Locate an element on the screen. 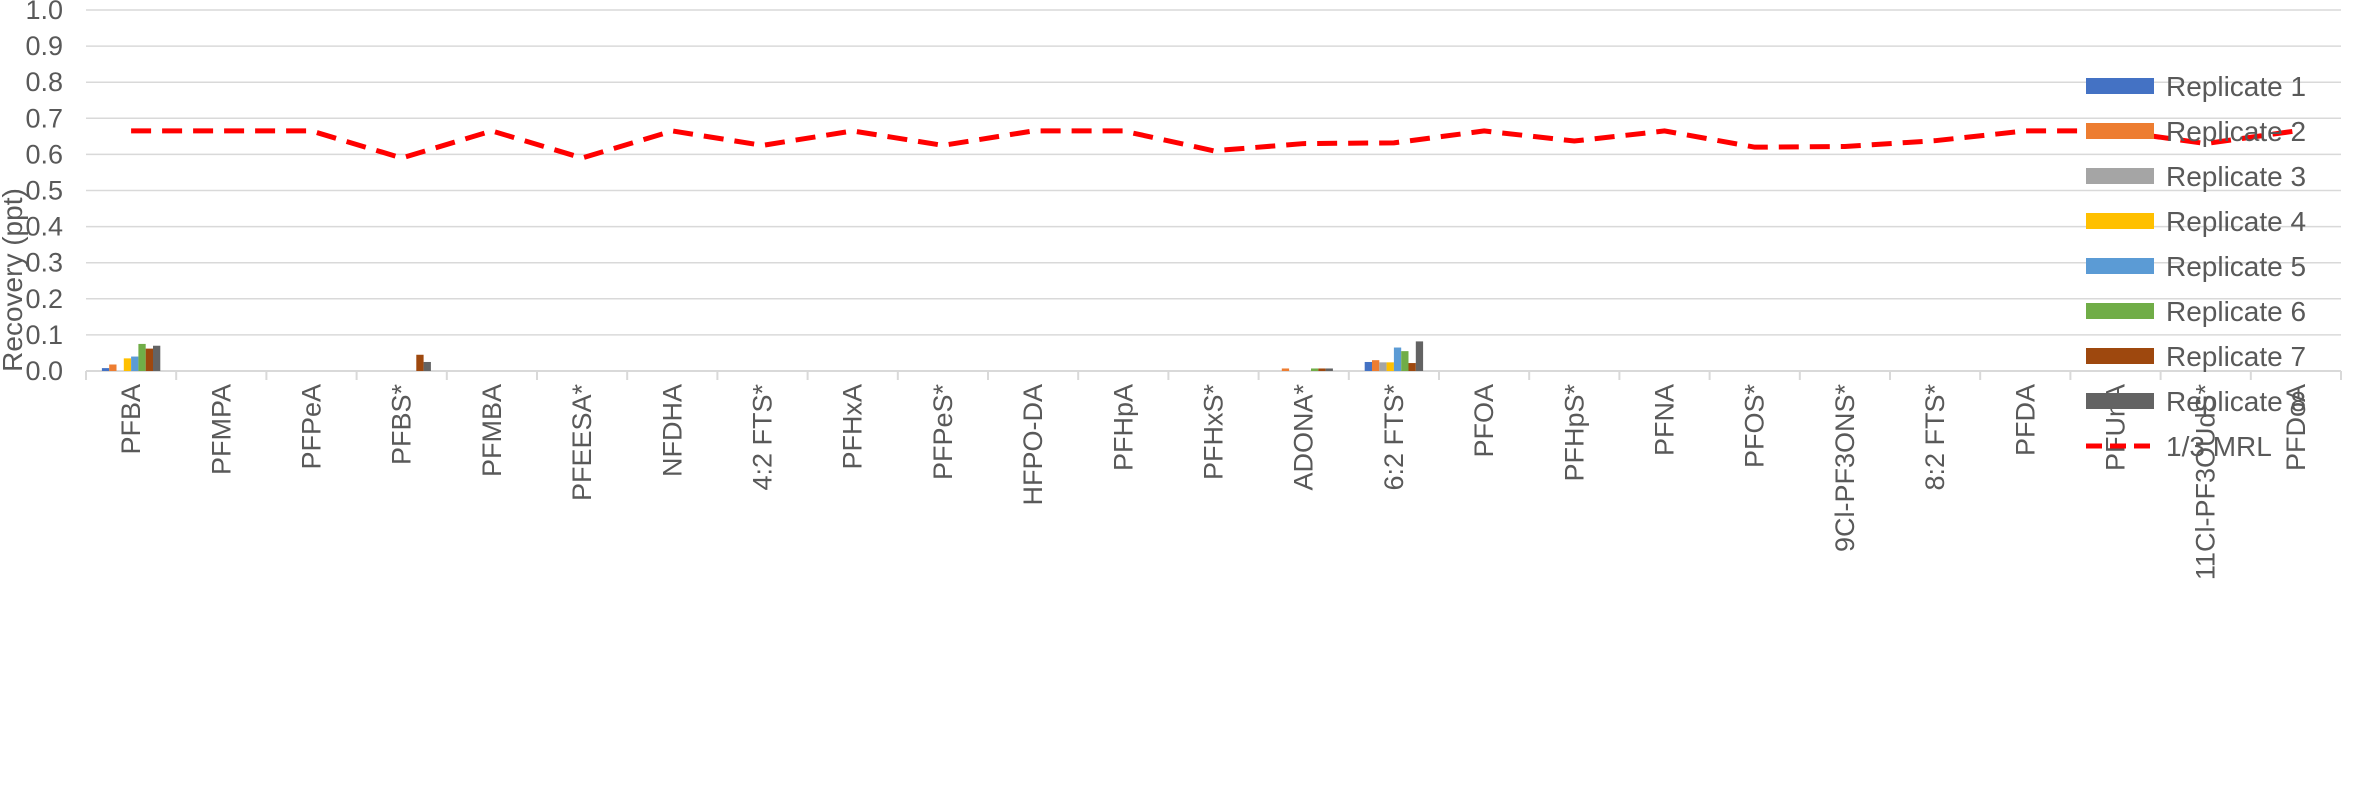 This screenshot has height=811, width=2366. x-category-label: PFMBA is located at coordinates (492, 430).